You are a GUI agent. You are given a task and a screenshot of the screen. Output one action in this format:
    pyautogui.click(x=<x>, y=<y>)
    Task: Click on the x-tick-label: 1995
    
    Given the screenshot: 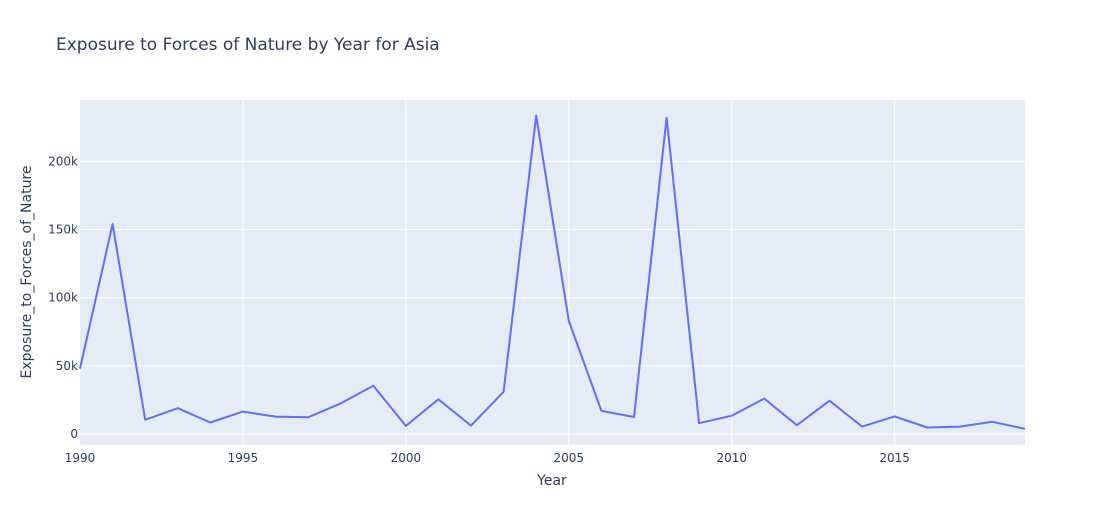 What is the action you would take?
    pyautogui.click(x=243, y=458)
    